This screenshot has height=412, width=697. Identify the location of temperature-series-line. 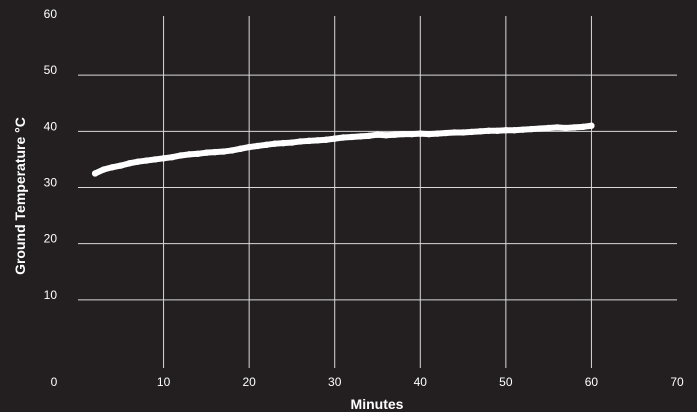
(343, 149).